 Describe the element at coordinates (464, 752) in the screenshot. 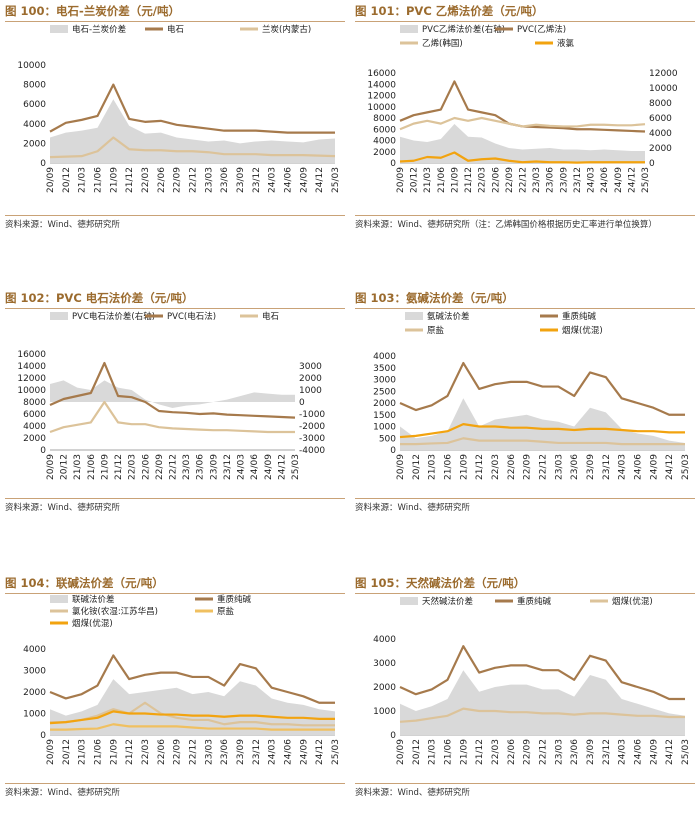

I see `x-tick-label: 21/09` at that location.